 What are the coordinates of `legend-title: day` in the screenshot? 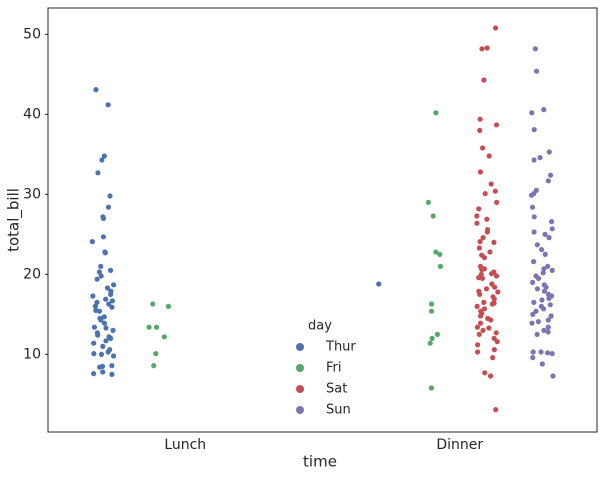 It's located at (320, 326).